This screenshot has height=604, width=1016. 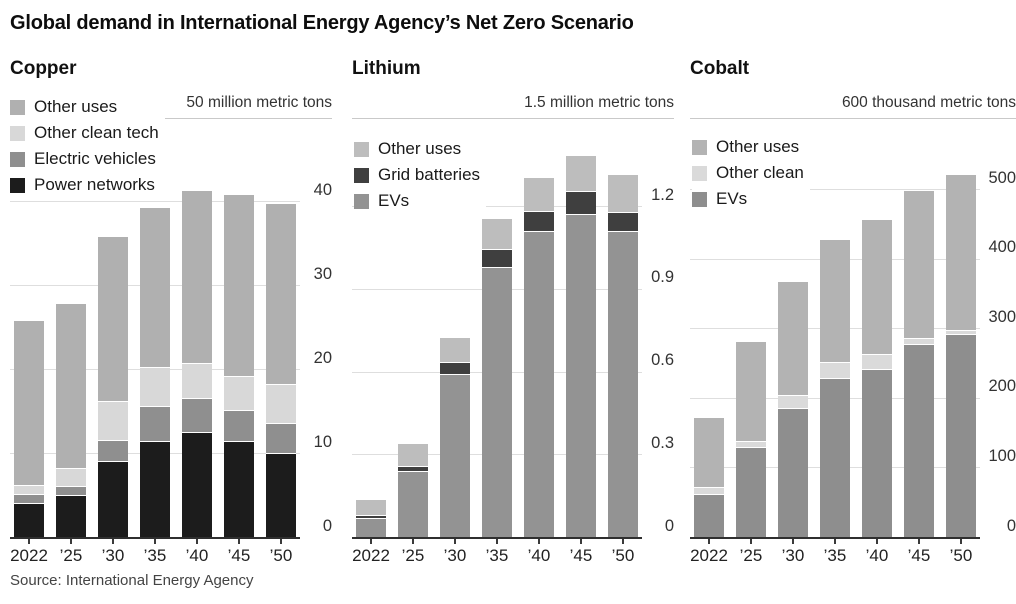 I want to click on y-axis-labels: 0 100 200 300 400 500, so click(x=1000, y=345).